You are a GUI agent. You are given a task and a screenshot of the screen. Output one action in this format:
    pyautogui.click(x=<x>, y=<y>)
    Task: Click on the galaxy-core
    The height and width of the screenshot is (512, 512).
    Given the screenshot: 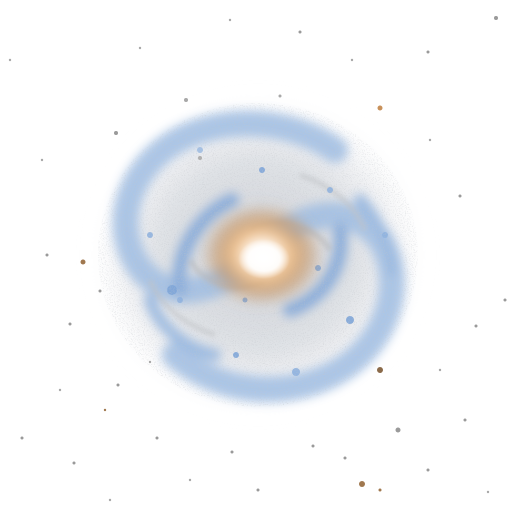 What is the action you would take?
    pyautogui.click(x=264, y=259)
    